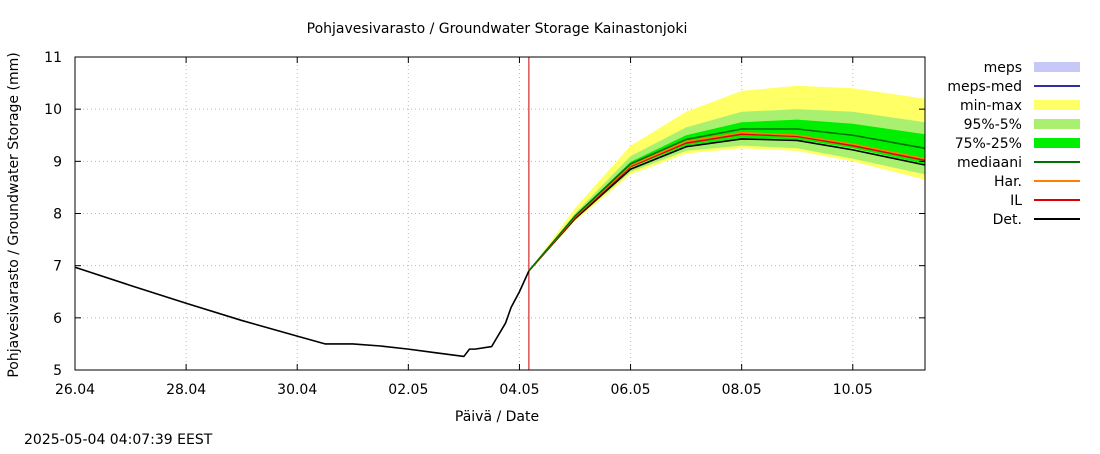 The image size is (1100, 454). I want to click on x-tick-label: 10.05, so click(853, 390).